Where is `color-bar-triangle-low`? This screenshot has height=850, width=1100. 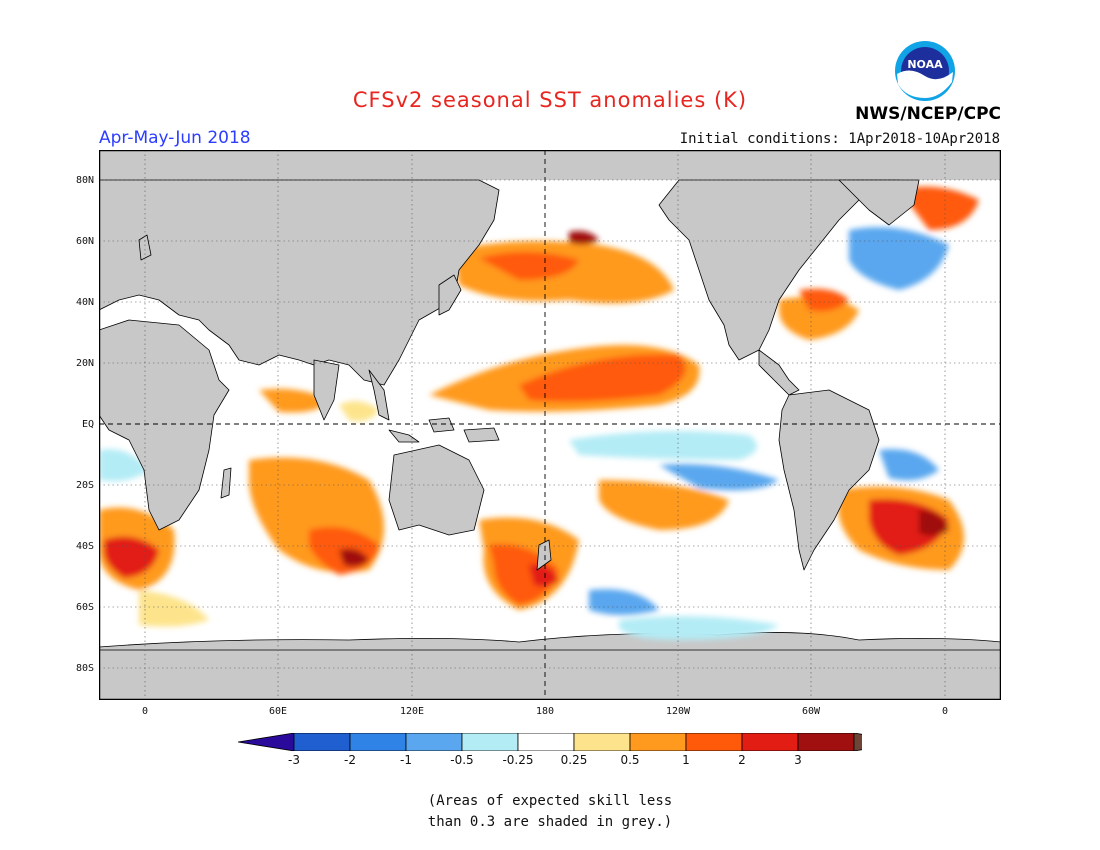
color-bar-triangle-low is located at coordinates (266, 742).